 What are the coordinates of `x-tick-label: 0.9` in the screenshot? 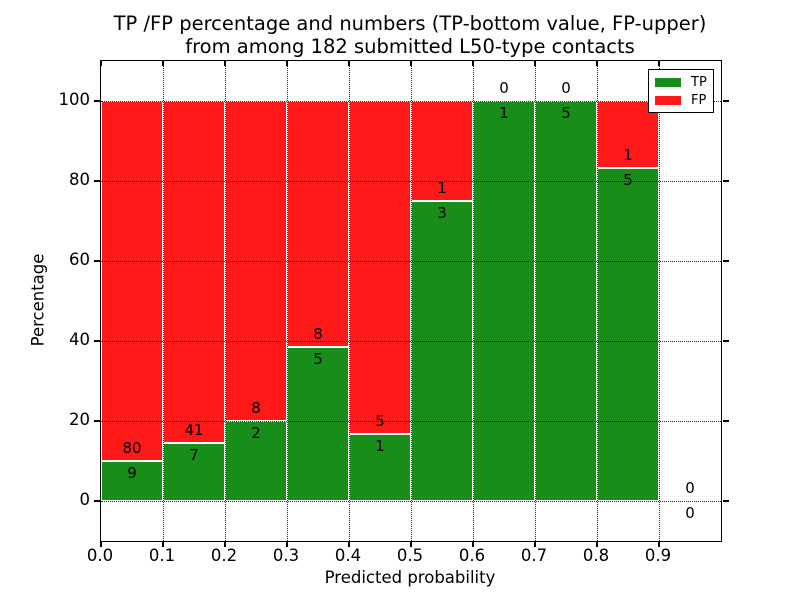 It's located at (658, 555).